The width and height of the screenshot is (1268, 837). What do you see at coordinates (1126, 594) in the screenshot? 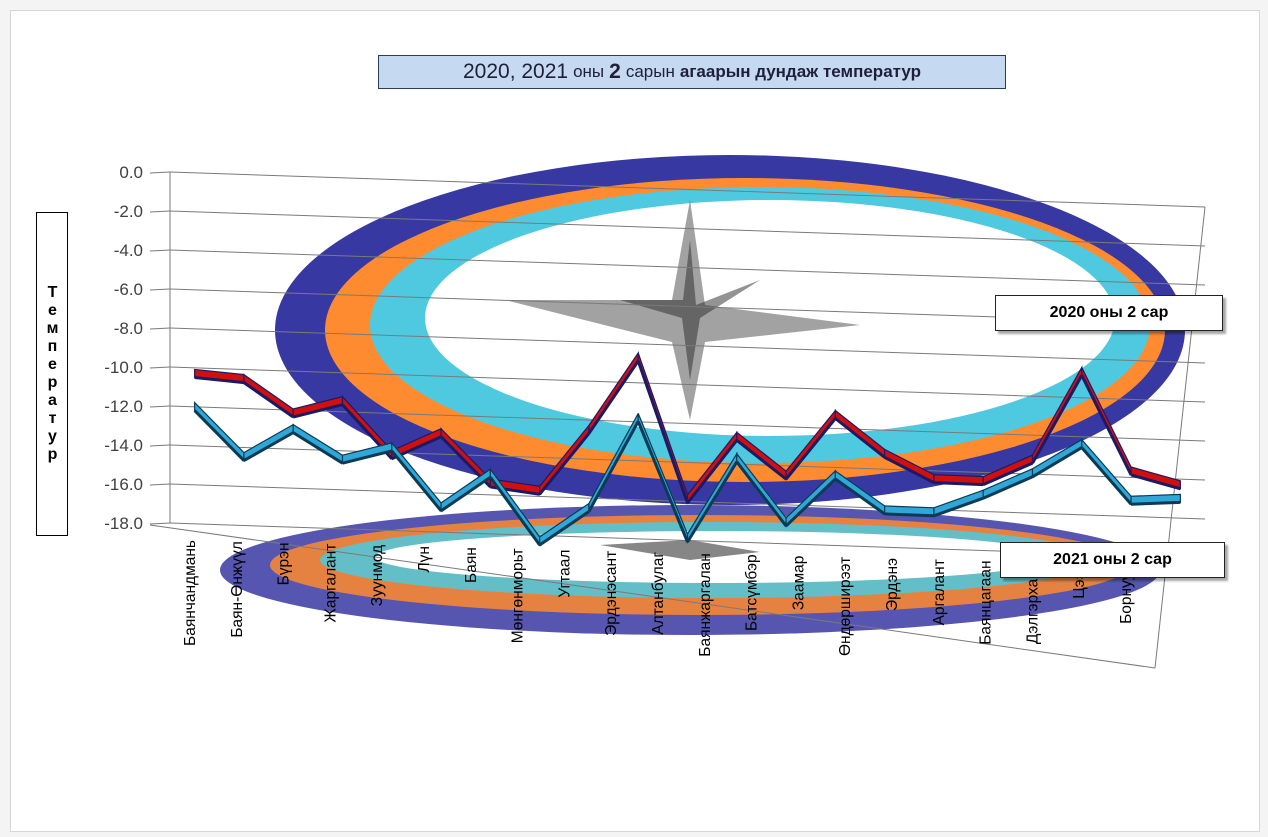
I see `x-tick-label: Борнуур` at bounding box center [1126, 594].